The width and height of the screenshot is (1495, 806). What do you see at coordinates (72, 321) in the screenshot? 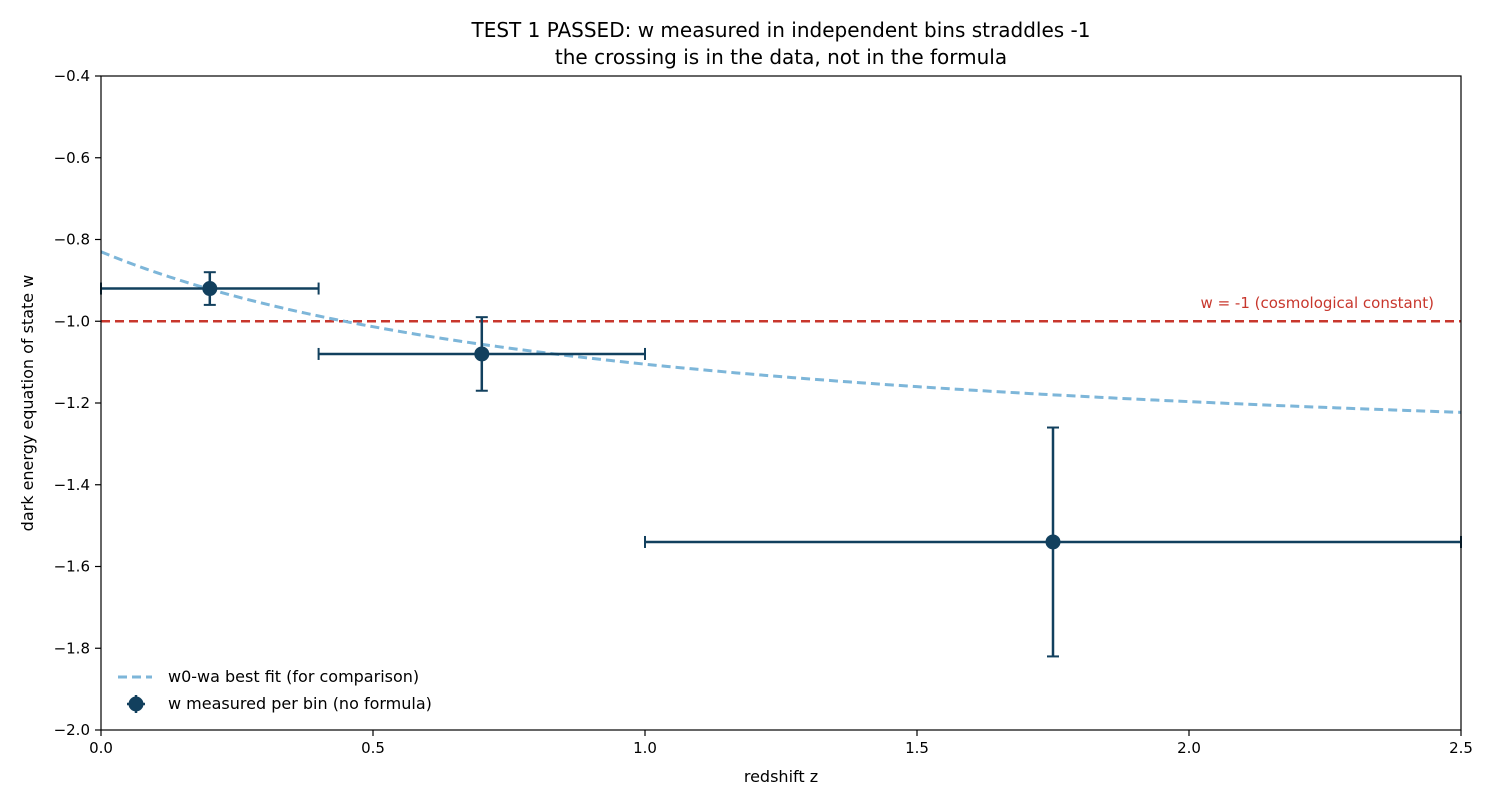
I see `y-tick-label: −1.0` at bounding box center [72, 321].